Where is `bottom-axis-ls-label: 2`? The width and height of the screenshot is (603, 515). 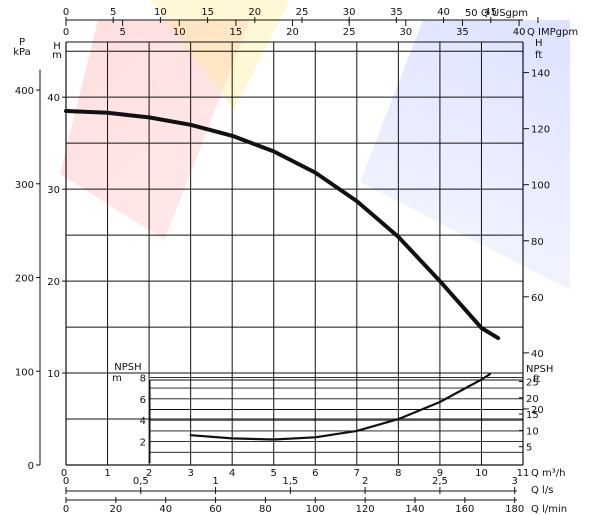 bottom-axis-ls-label: 2 is located at coordinates (365, 481).